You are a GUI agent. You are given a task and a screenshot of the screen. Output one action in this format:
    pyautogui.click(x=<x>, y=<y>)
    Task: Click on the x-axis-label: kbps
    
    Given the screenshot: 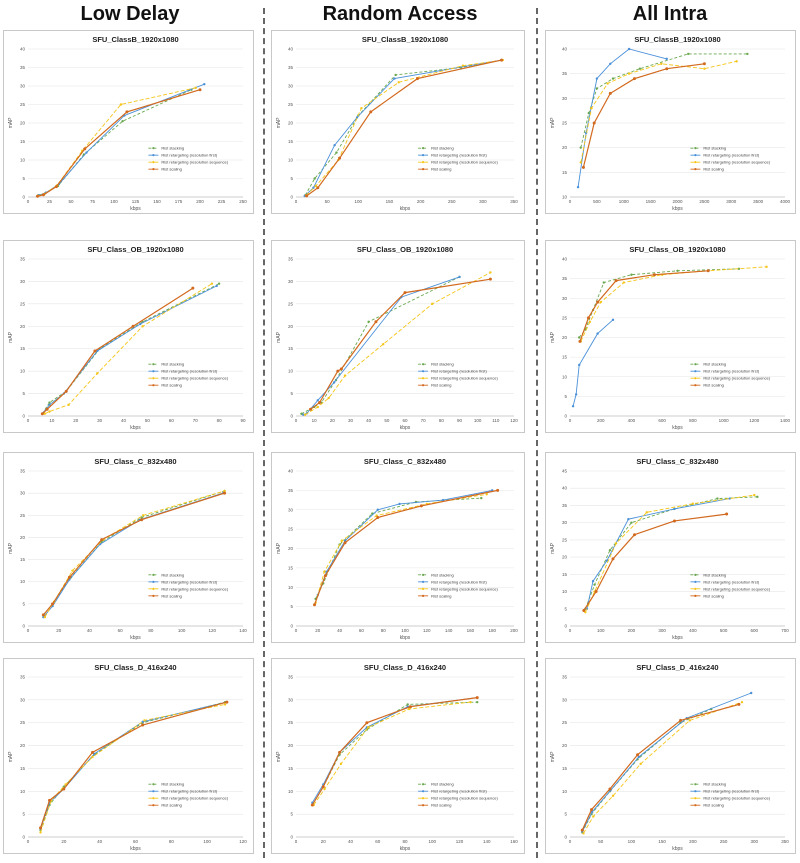 What is the action you would take?
    pyautogui.click(x=677, y=428)
    